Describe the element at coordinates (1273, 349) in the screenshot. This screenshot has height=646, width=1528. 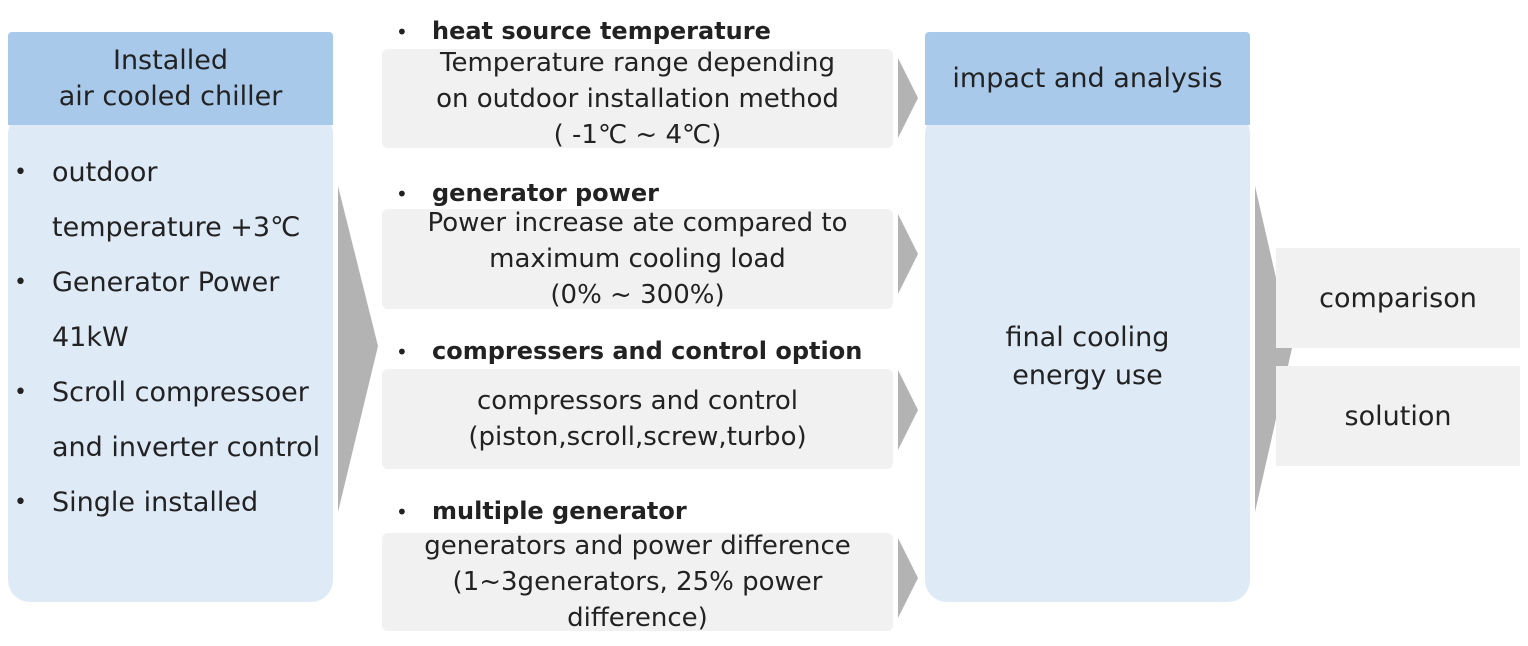
I see `big-arrow-right` at that location.